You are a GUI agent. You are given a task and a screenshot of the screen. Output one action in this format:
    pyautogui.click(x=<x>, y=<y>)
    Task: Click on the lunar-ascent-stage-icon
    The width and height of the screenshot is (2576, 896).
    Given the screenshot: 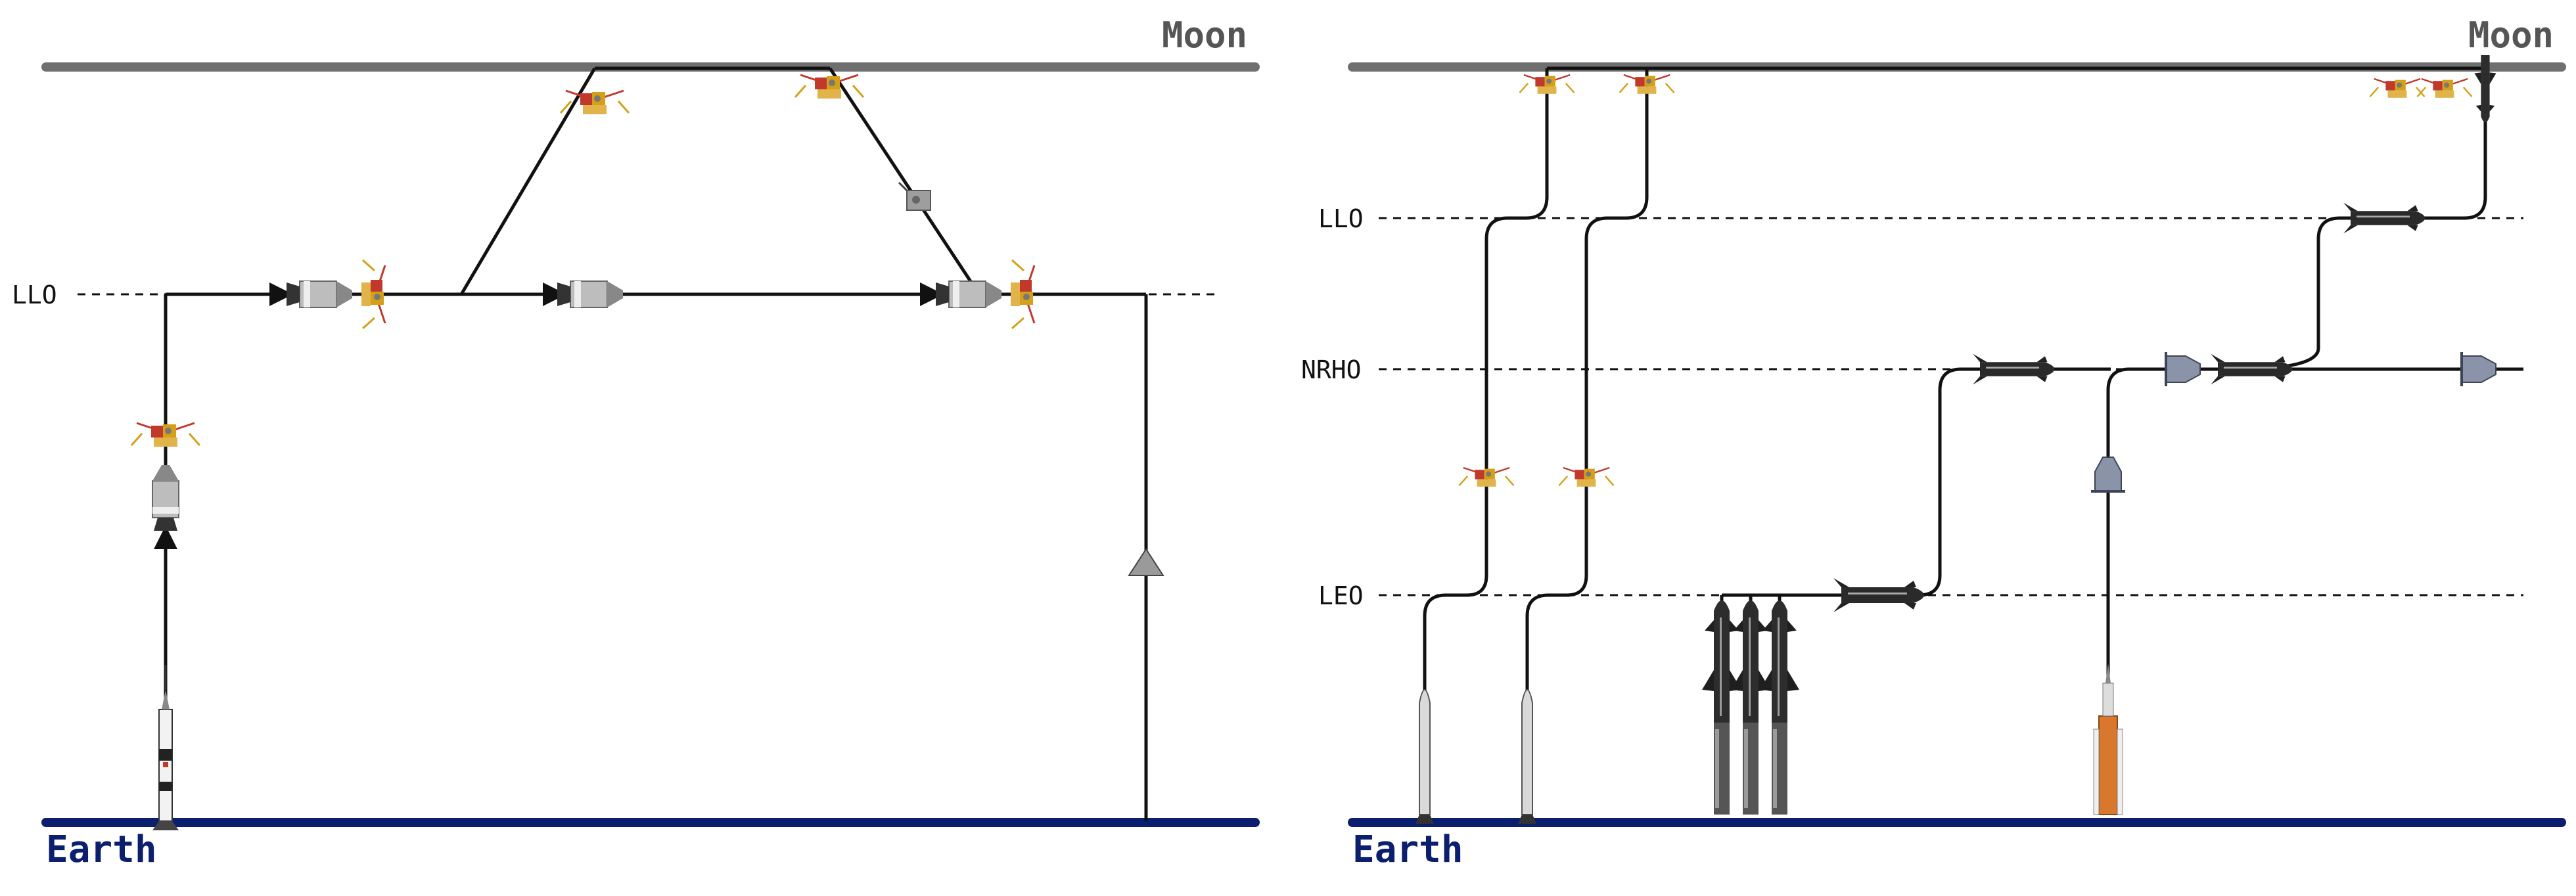 What is the action you would take?
    pyautogui.click(x=914, y=196)
    